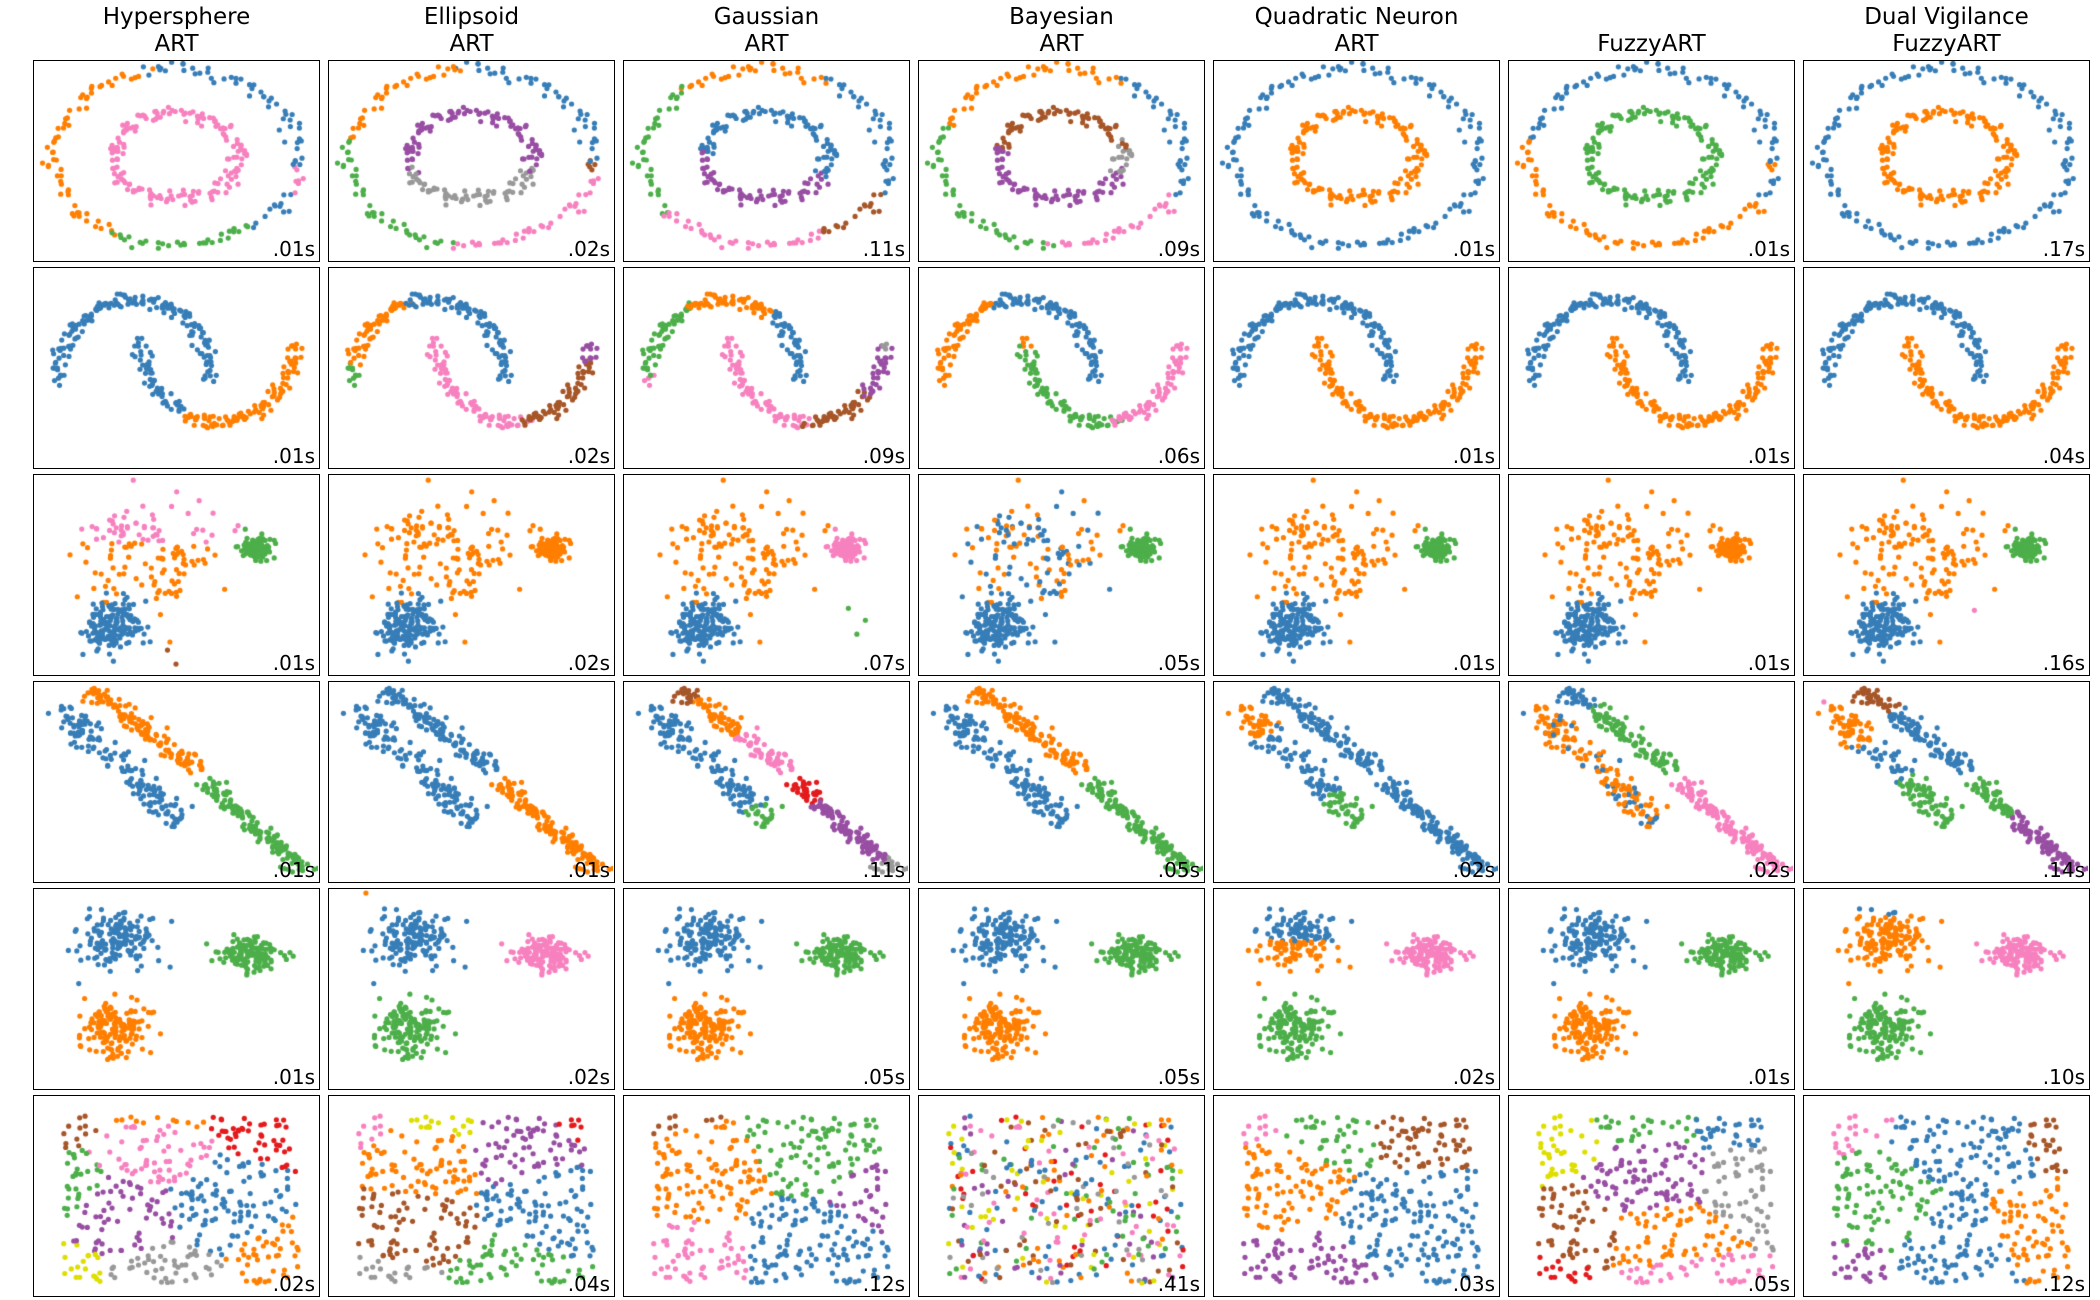  What do you see at coordinates (766, 782) in the screenshot?
I see `subplot-anisotropic-gaussian-art: .11s` at bounding box center [766, 782].